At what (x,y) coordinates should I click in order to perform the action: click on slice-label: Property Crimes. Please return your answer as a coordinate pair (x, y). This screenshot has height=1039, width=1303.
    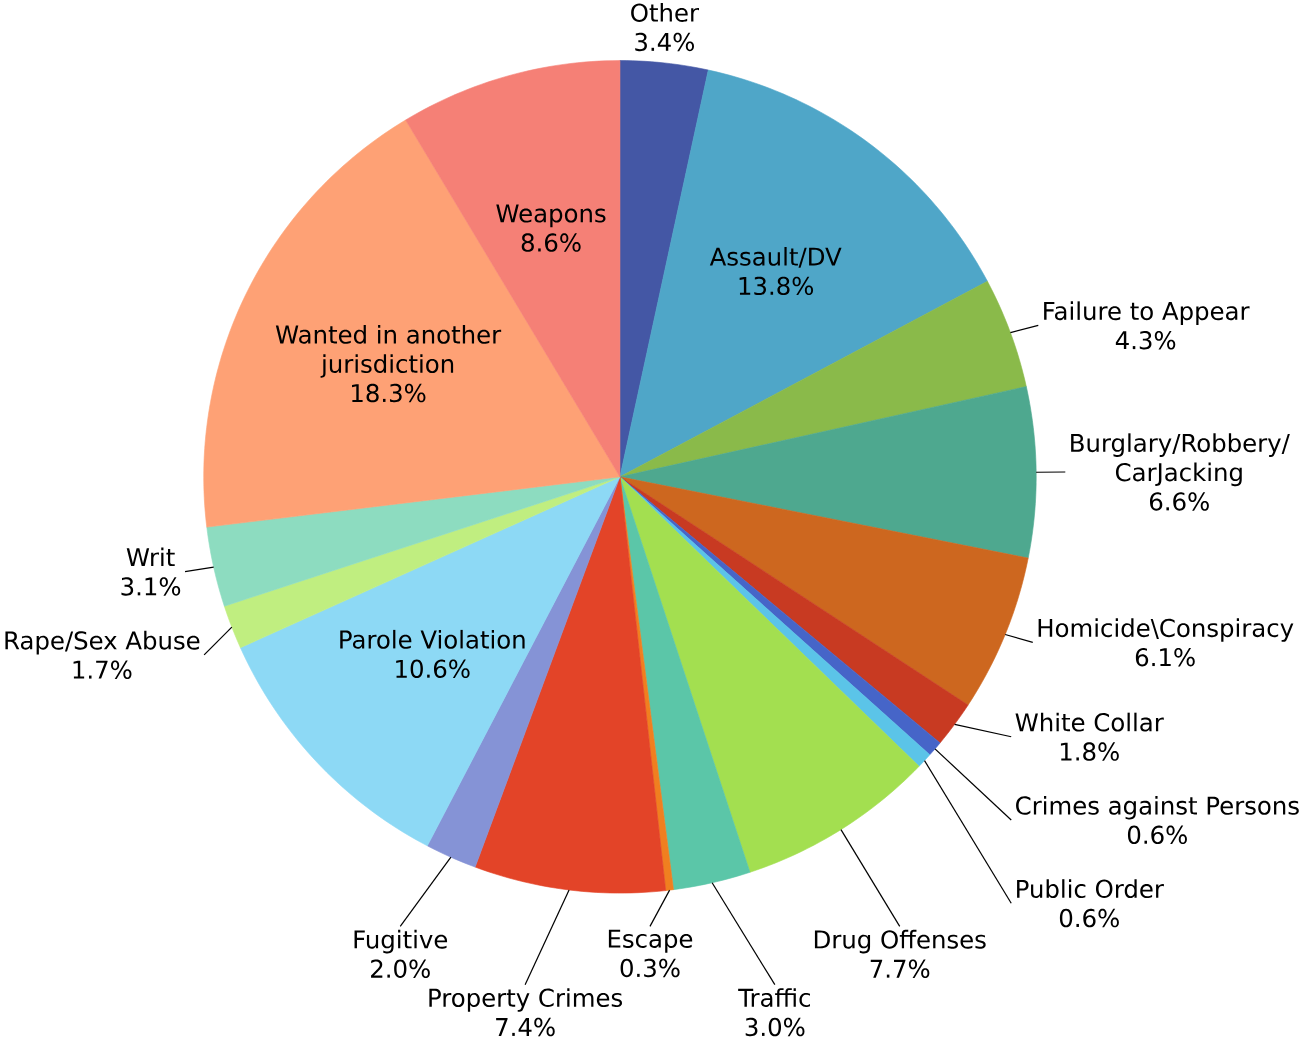
    Looking at the image, I should click on (525, 999).